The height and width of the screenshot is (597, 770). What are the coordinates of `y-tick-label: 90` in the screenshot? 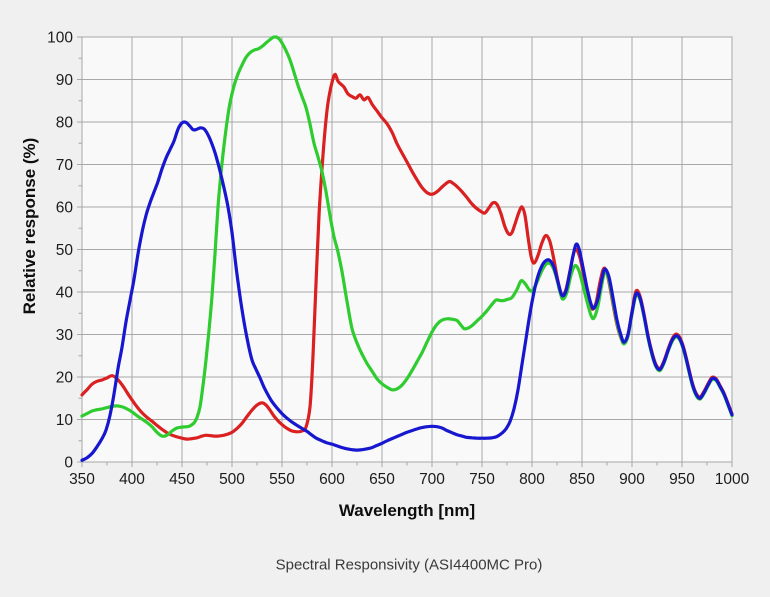 It's located at (65, 80).